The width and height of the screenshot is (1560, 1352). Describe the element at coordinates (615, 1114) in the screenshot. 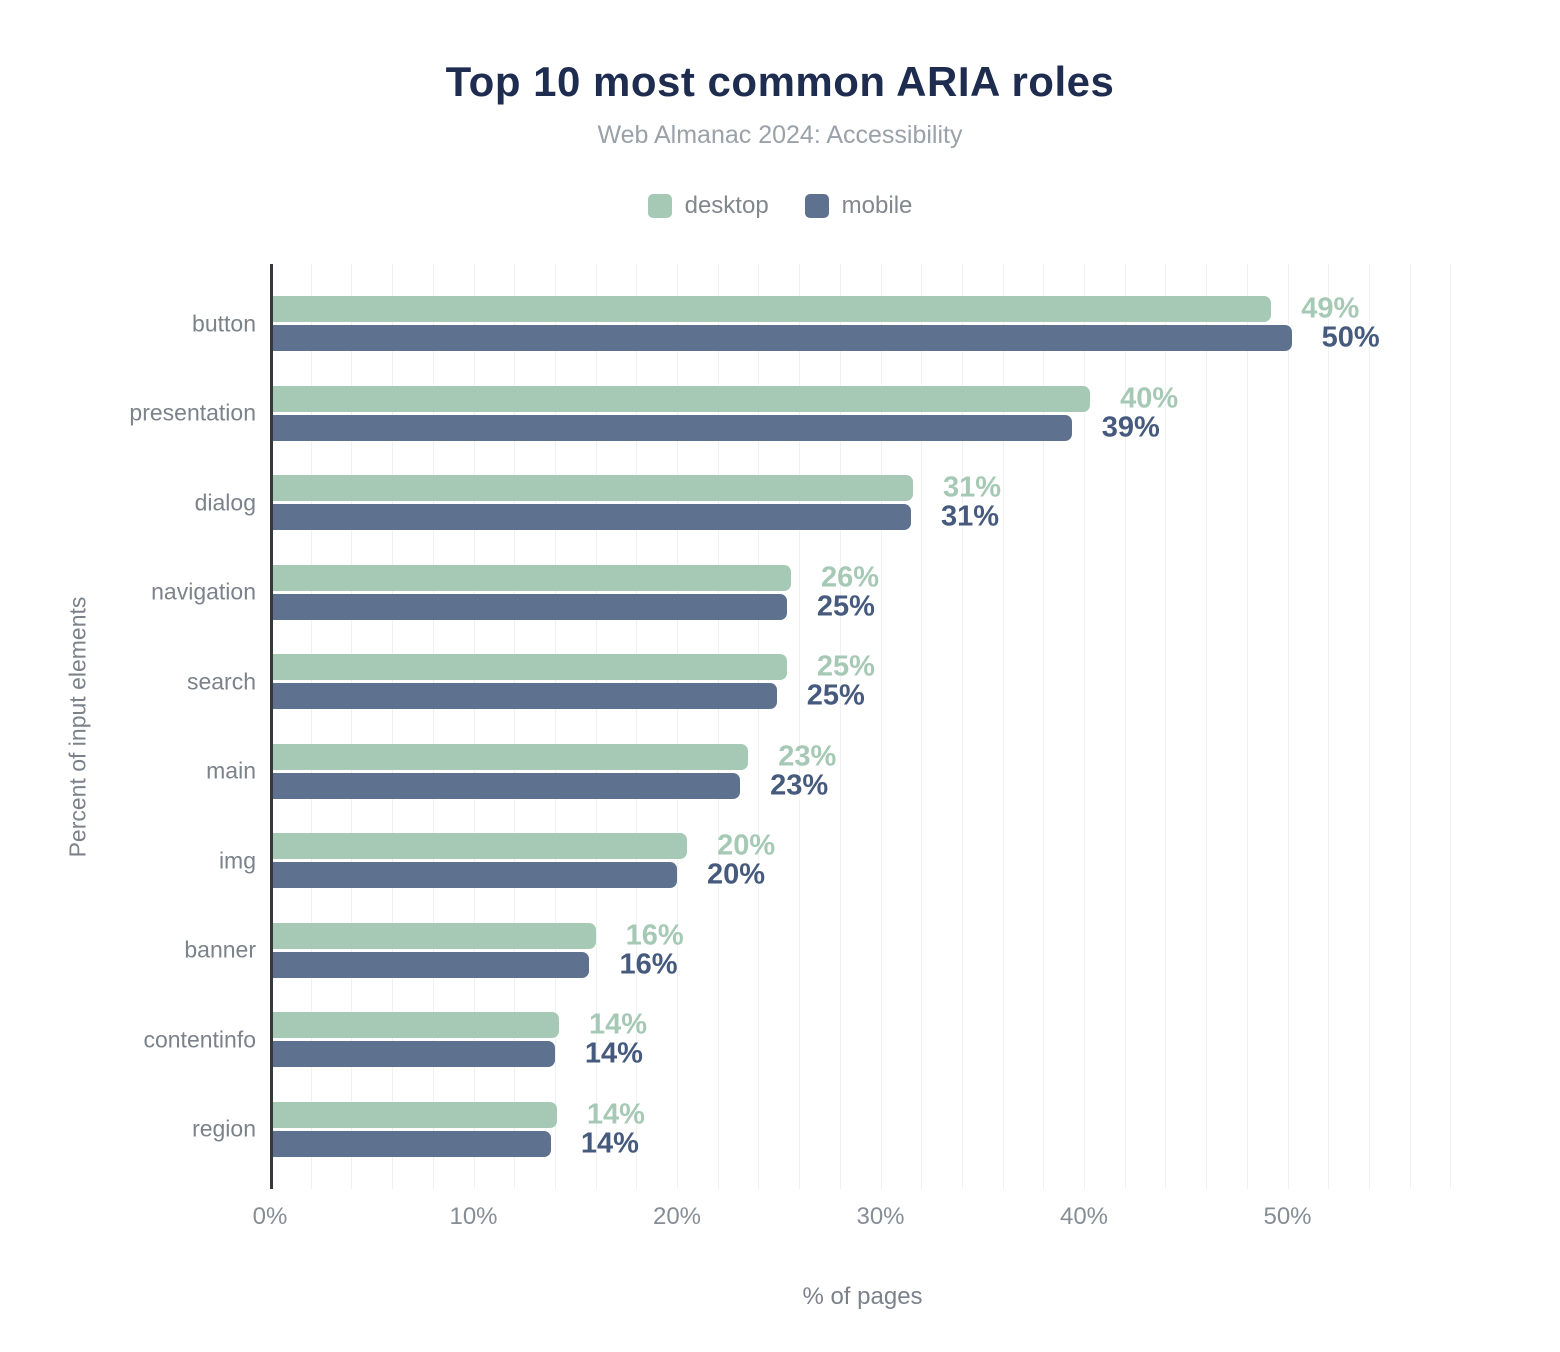

I see `value-label-desktop-region: 14%` at that location.